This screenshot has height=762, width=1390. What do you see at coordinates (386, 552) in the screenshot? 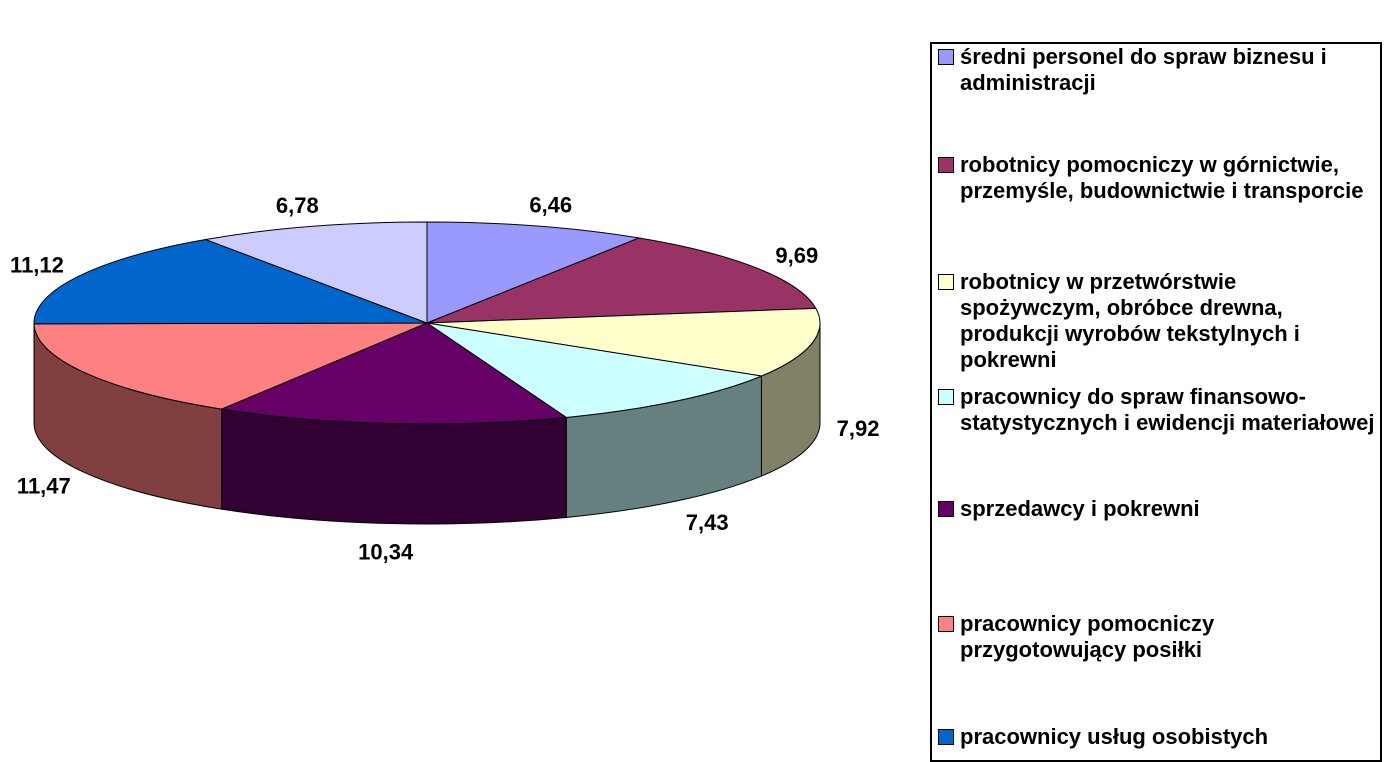
I see `data-label: 10,34` at bounding box center [386, 552].